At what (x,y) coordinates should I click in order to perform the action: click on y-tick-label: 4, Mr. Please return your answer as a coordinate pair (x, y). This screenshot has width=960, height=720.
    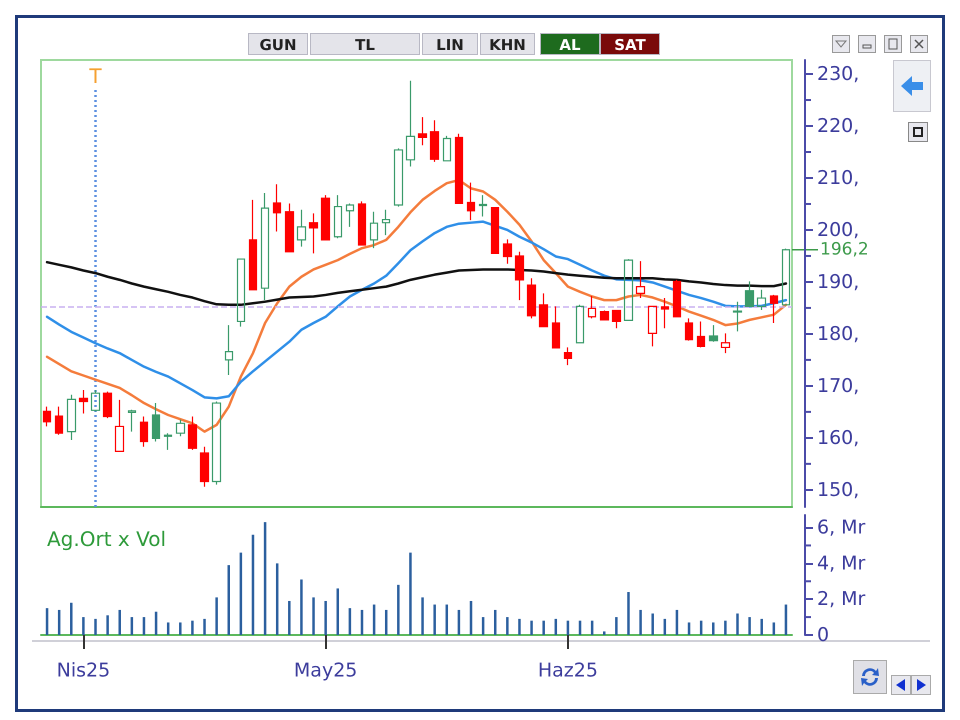
    Looking at the image, I should click on (841, 563).